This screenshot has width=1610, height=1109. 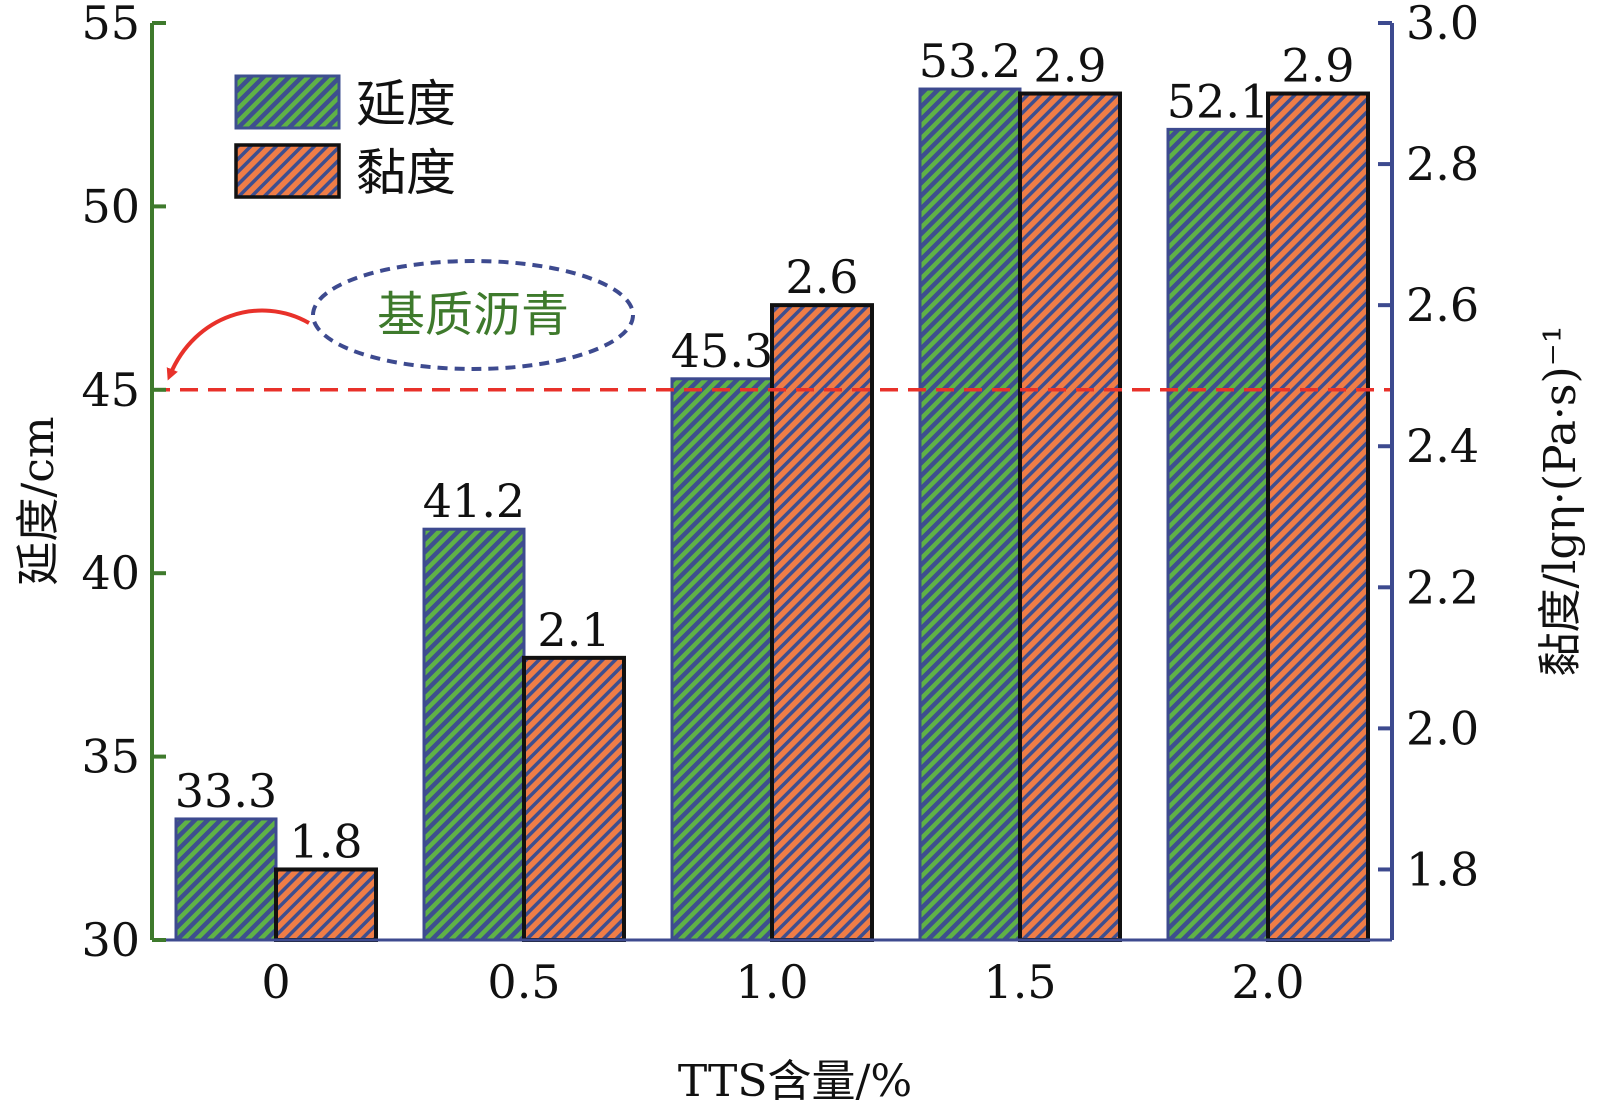 What do you see at coordinates (38, 500) in the screenshot?
I see `y-axis-left-label: 延度/cm` at bounding box center [38, 500].